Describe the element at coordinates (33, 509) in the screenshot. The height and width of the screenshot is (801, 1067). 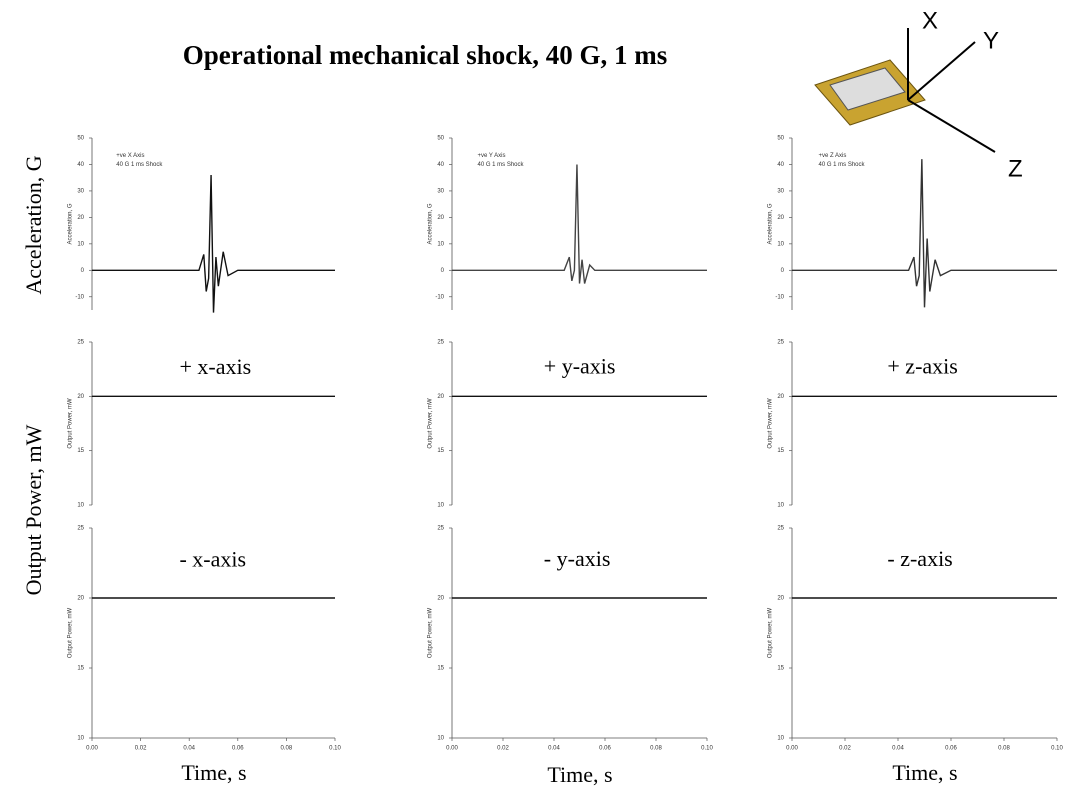
I see `row-label: Output Power, mW` at that location.